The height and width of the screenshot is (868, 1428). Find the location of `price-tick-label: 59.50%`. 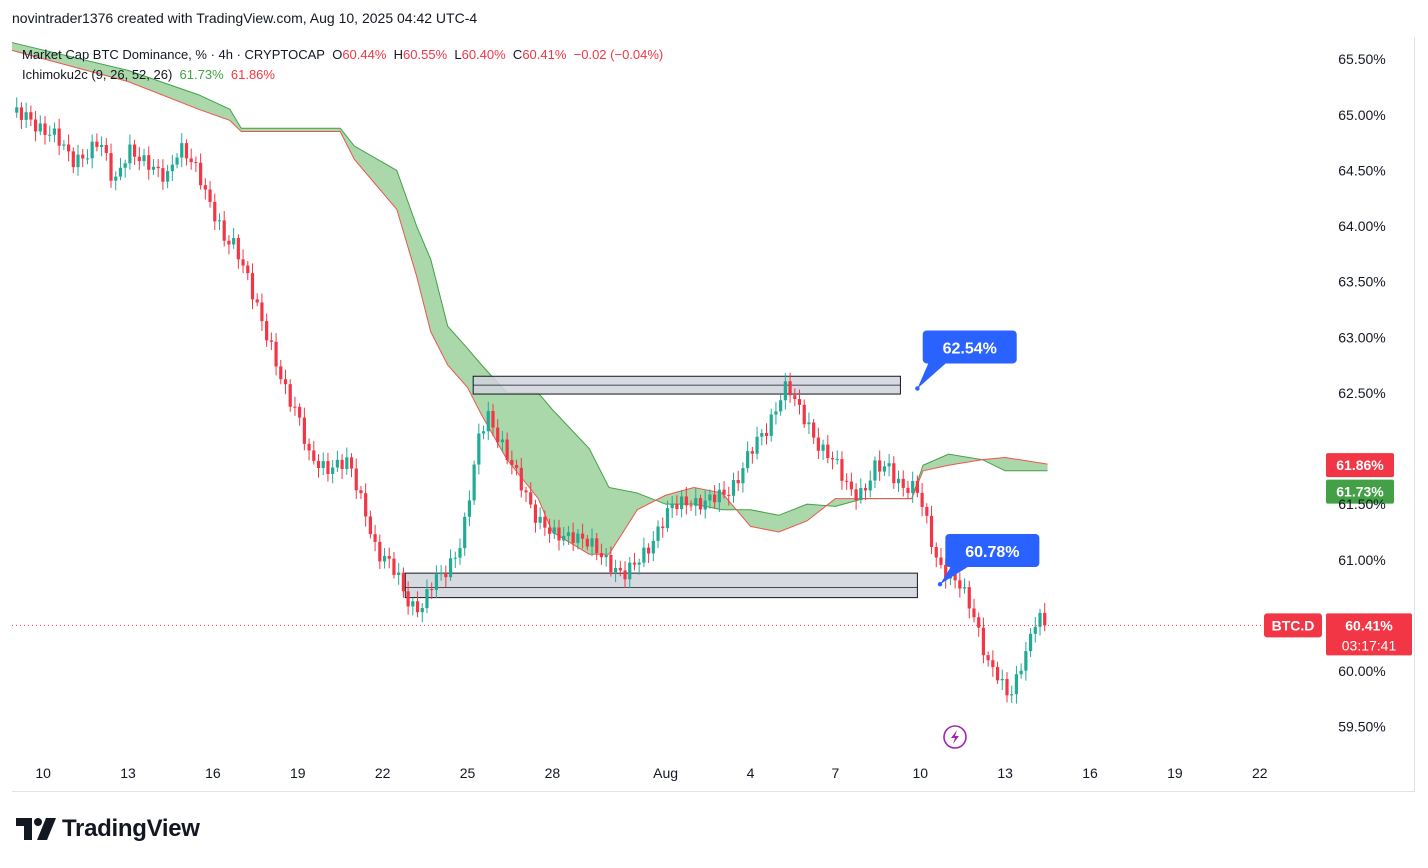

price-tick-label: 59.50% is located at coordinates (1361, 727).